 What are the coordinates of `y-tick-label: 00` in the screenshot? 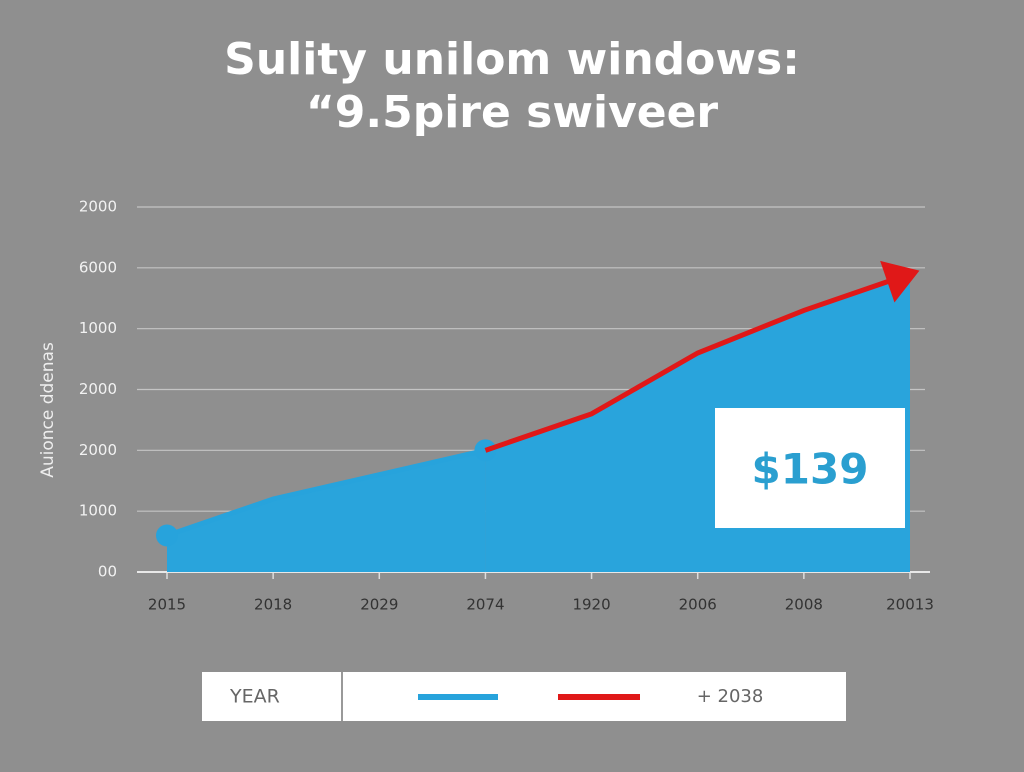 It's located at (107, 572).